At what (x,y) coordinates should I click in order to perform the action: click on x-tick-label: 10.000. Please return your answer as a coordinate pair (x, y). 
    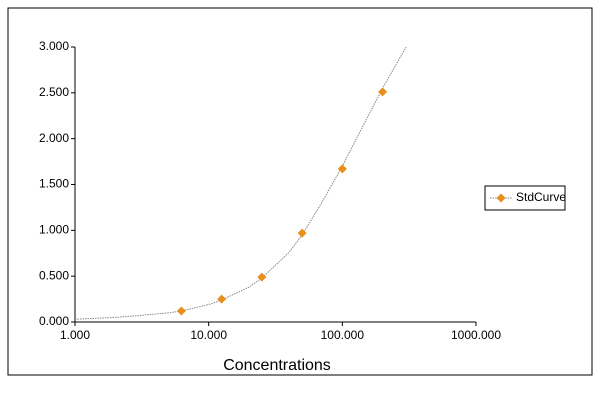
    Looking at the image, I should click on (208, 335).